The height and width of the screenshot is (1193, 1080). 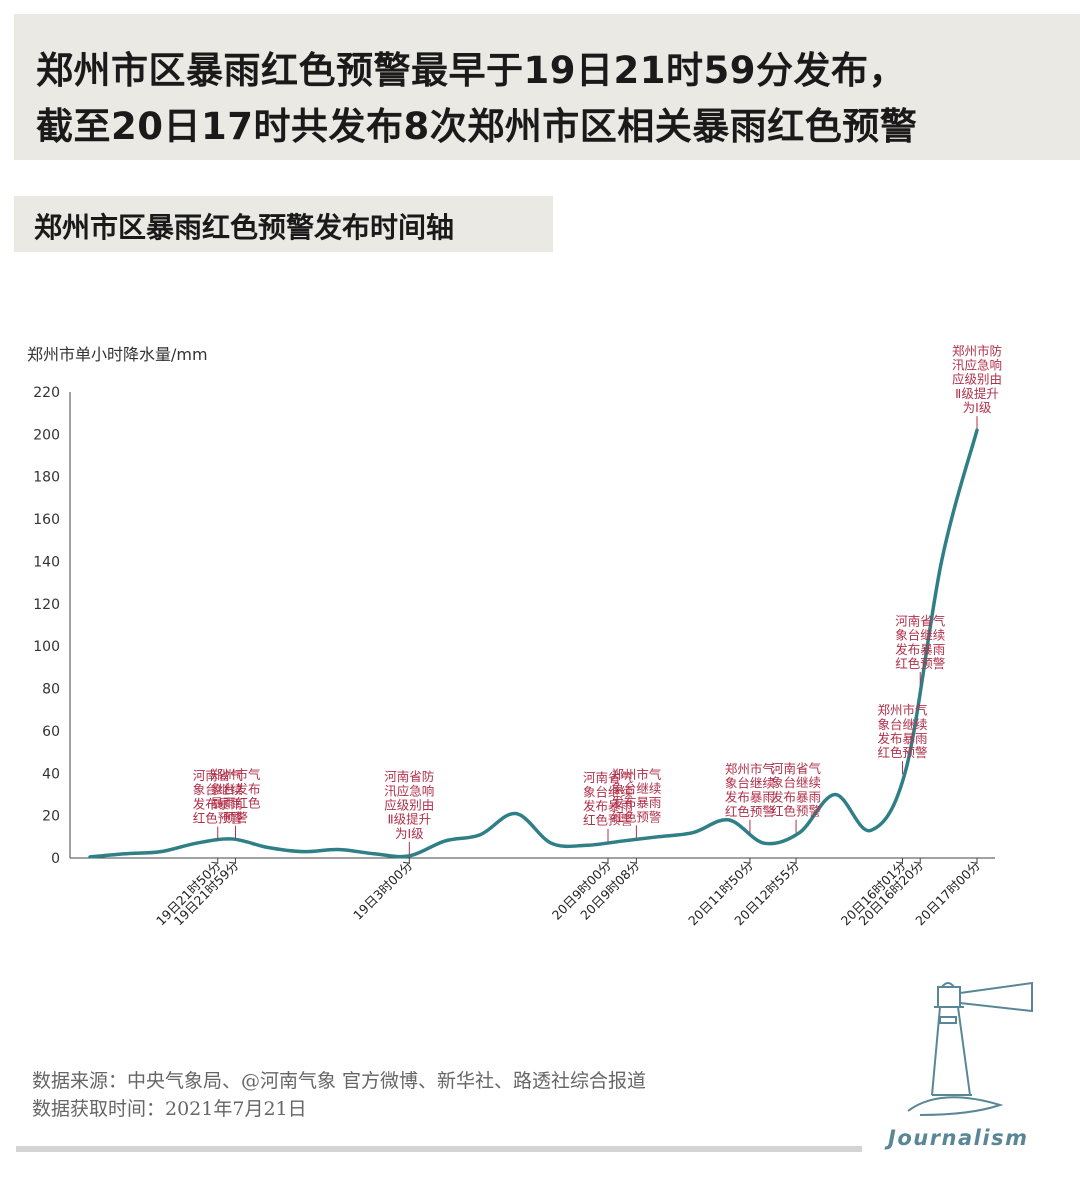 What do you see at coordinates (46, 435) in the screenshot?
I see `y-tick-label: 200` at bounding box center [46, 435].